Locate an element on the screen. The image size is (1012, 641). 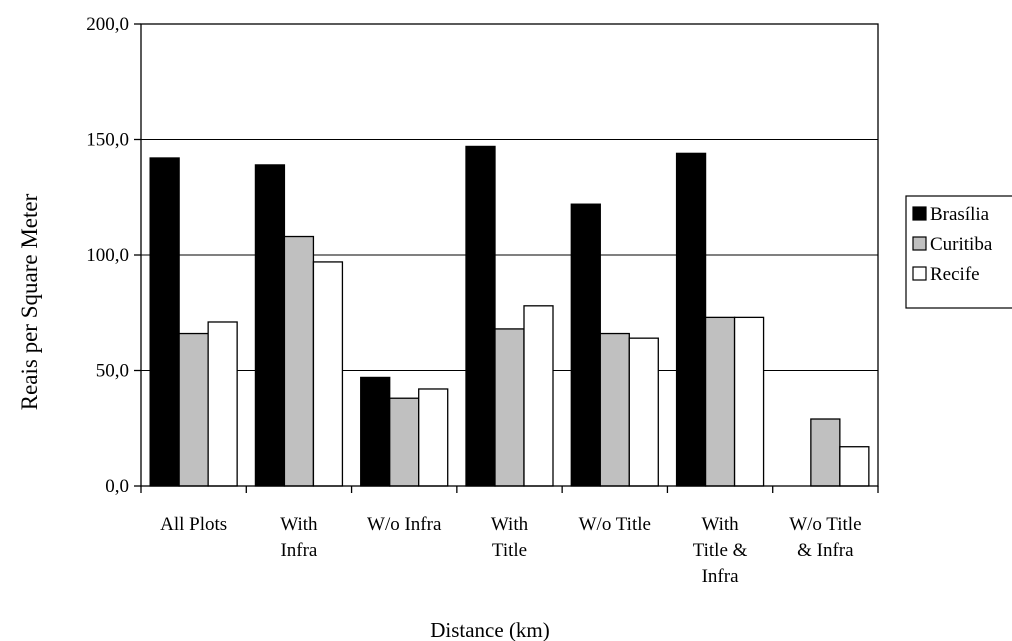
legend-label-curitiba: Curitiba is located at coordinates (961, 244).